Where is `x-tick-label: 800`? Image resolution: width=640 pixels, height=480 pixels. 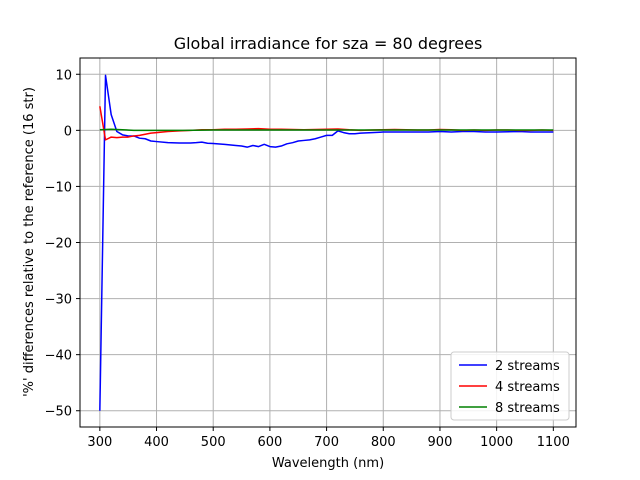 x-tick-label: 800 is located at coordinates (383, 442).